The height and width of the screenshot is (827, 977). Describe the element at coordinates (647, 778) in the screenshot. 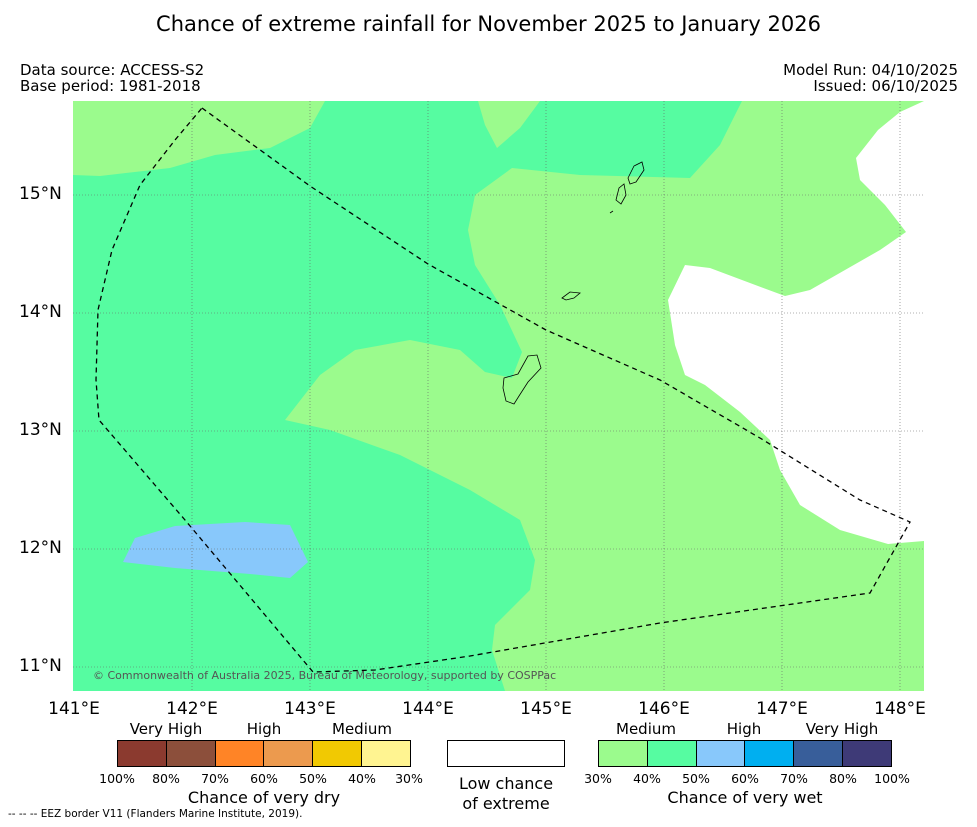

I see `wet-tick: 40%` at that location.